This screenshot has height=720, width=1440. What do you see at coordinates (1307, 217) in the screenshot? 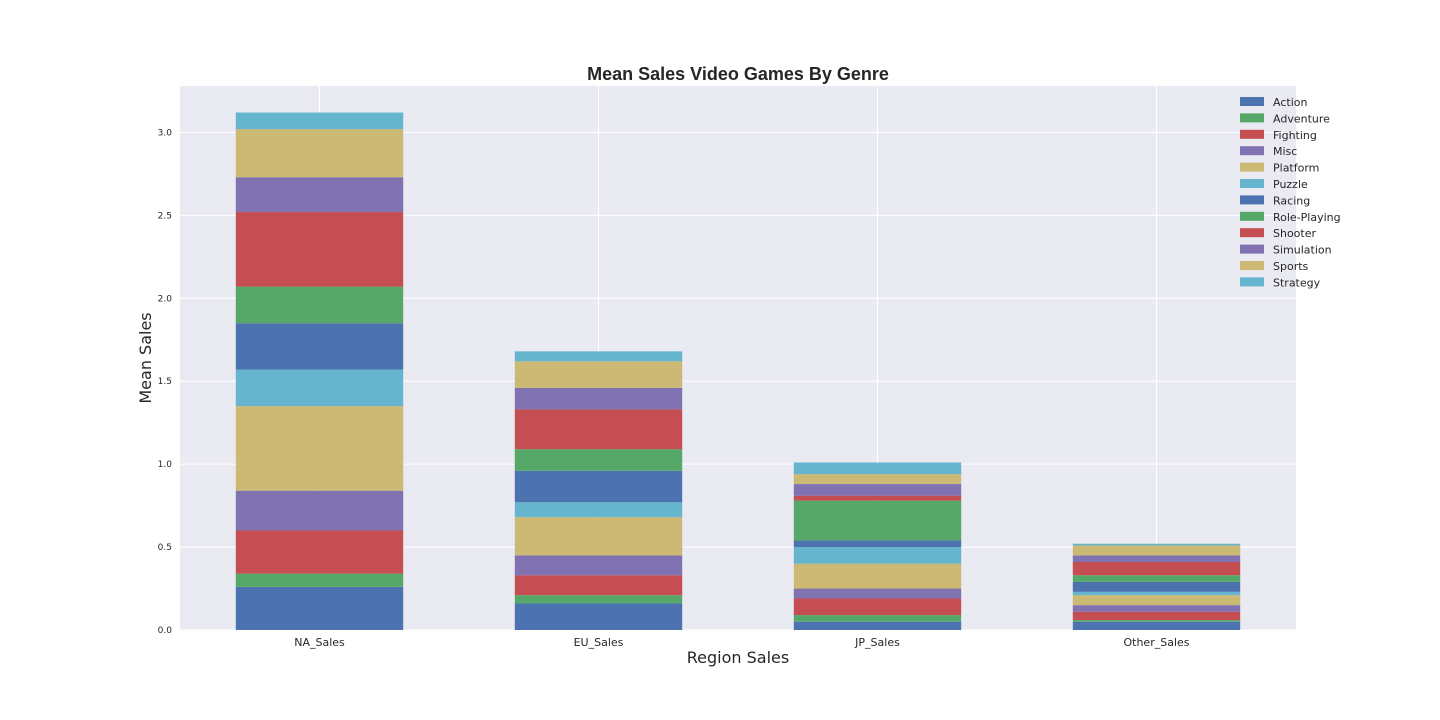
I see `legend-label: Role-Playing` at bounding box center [1307, 217].